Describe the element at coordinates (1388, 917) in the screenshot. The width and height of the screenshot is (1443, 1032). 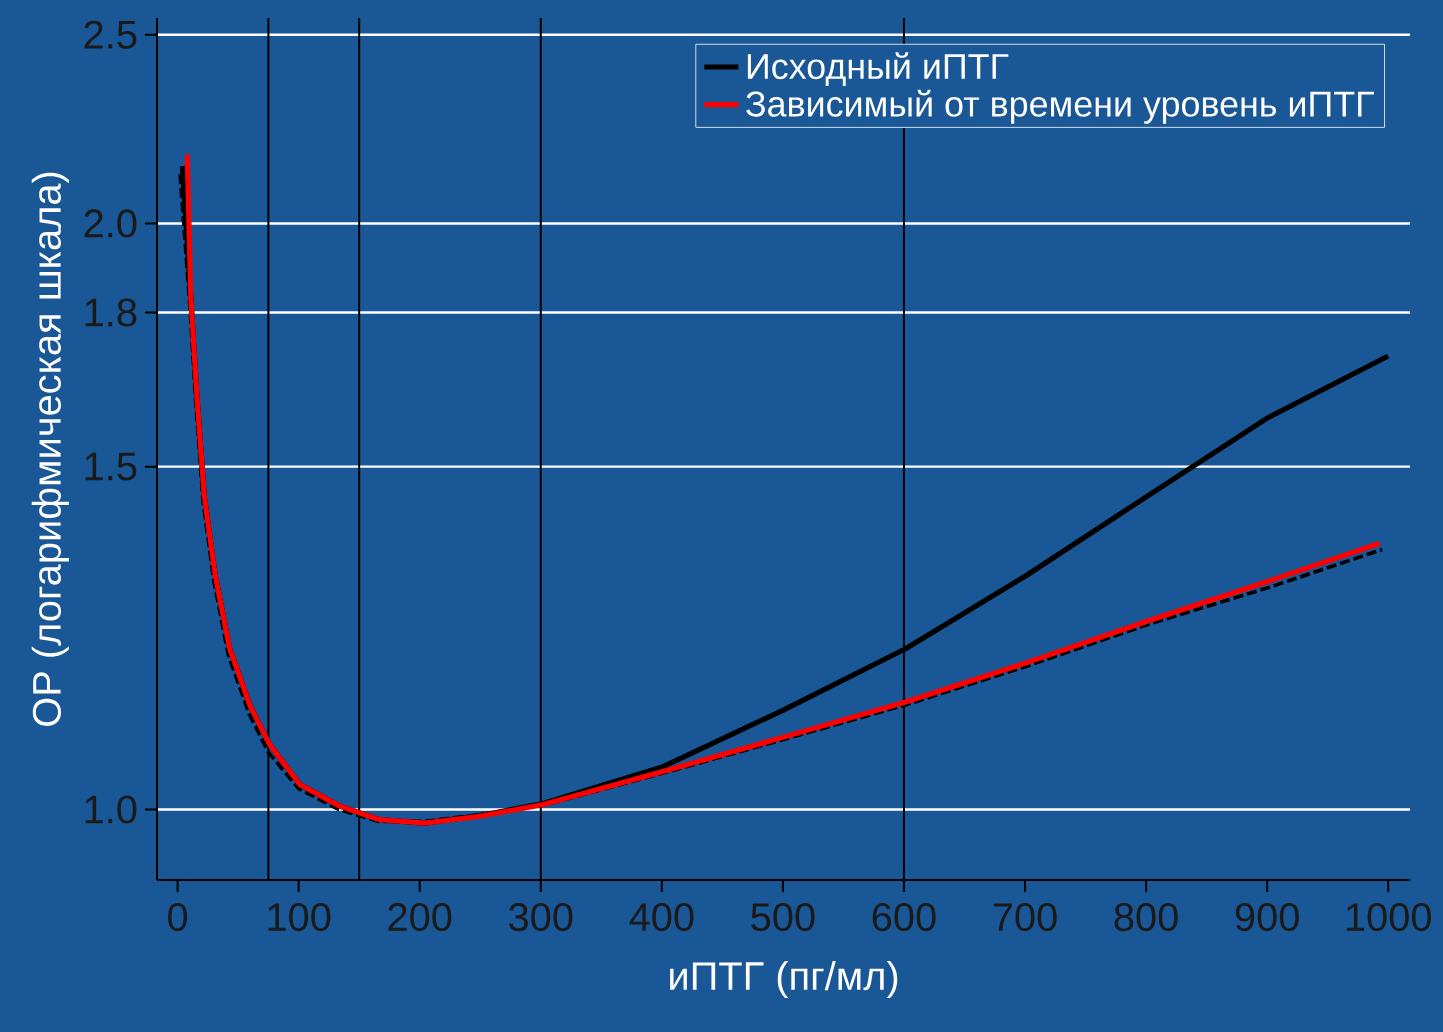
I see `x-tick-label: 1000` at that location.